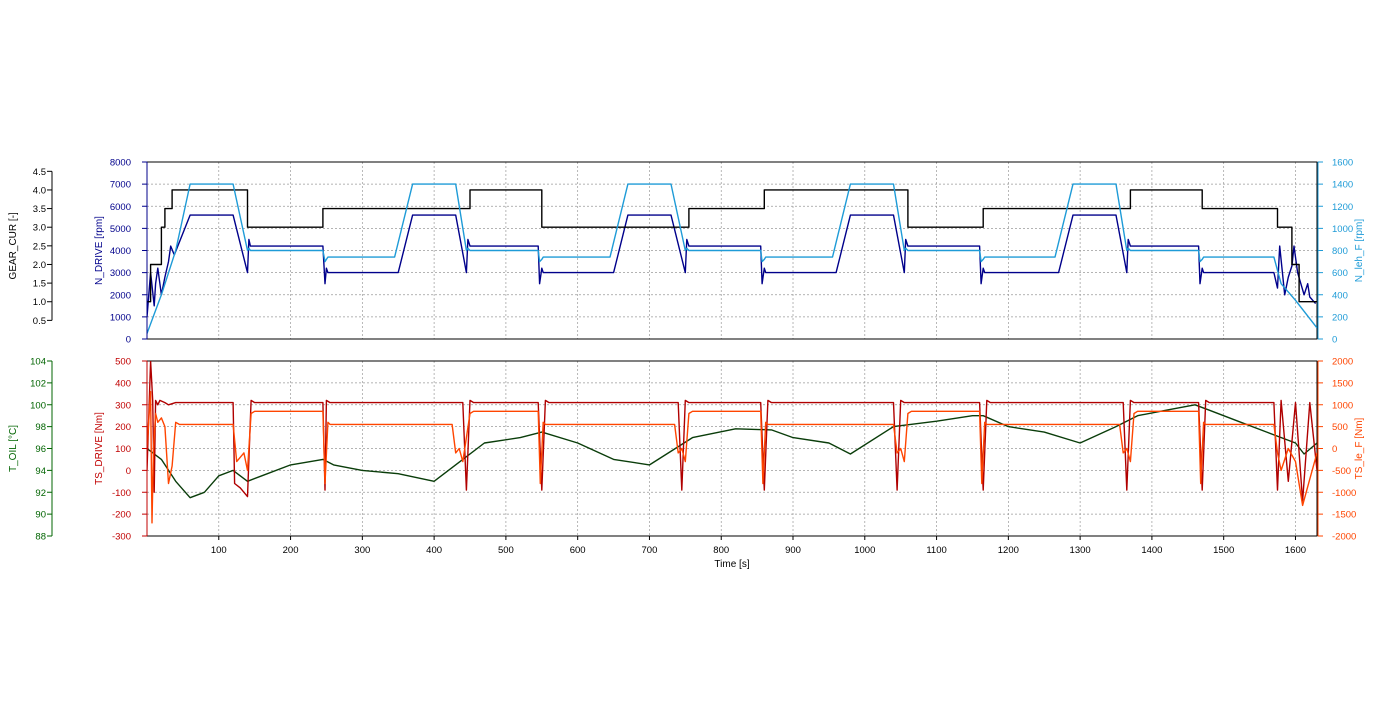  I want to click on t_oil-tick-label: 100, so click(38, 405).